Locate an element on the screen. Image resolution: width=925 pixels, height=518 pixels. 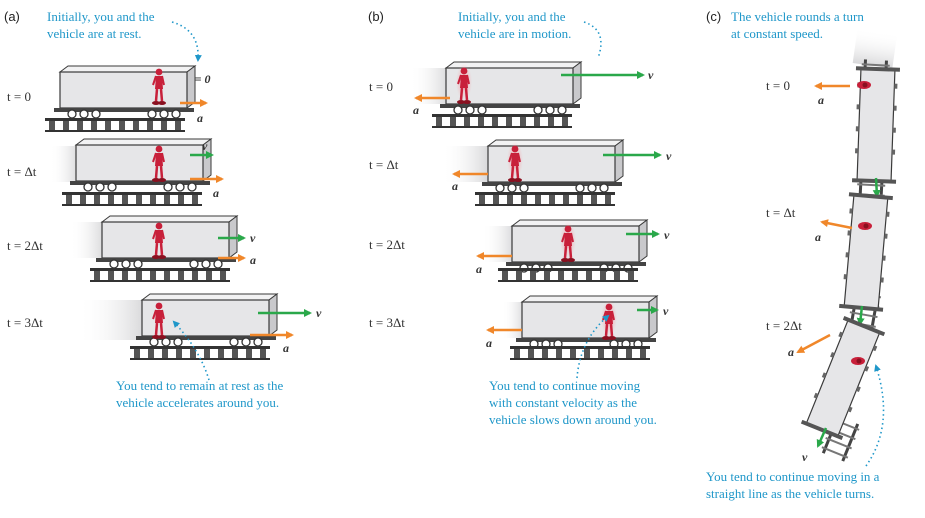
note-line: at constant speed. is located at coordinates (777, 33).